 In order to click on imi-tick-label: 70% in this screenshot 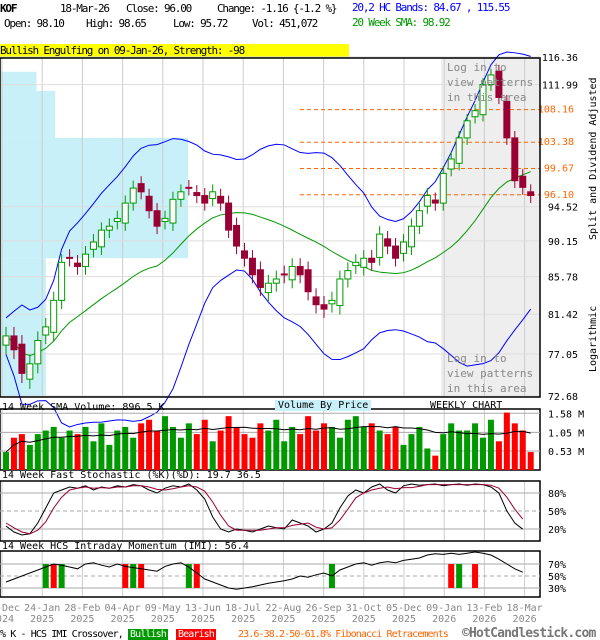, I will do `click(557, 565)`.